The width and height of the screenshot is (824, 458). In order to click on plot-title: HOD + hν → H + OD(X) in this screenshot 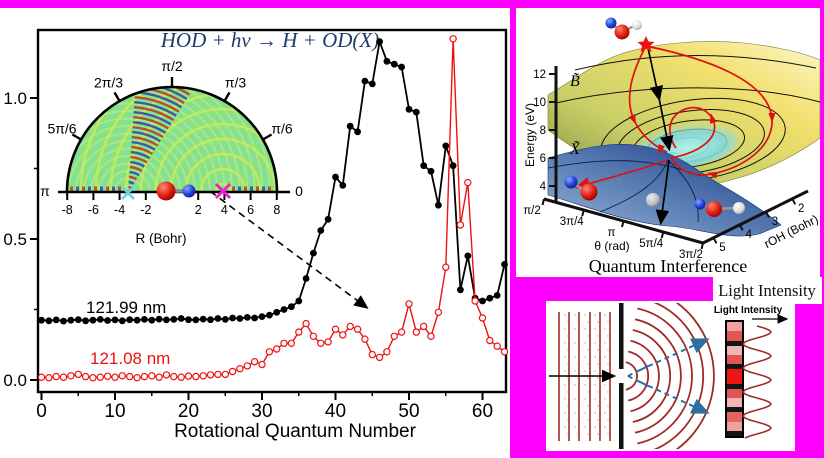, I will do `click(269, 40)`.